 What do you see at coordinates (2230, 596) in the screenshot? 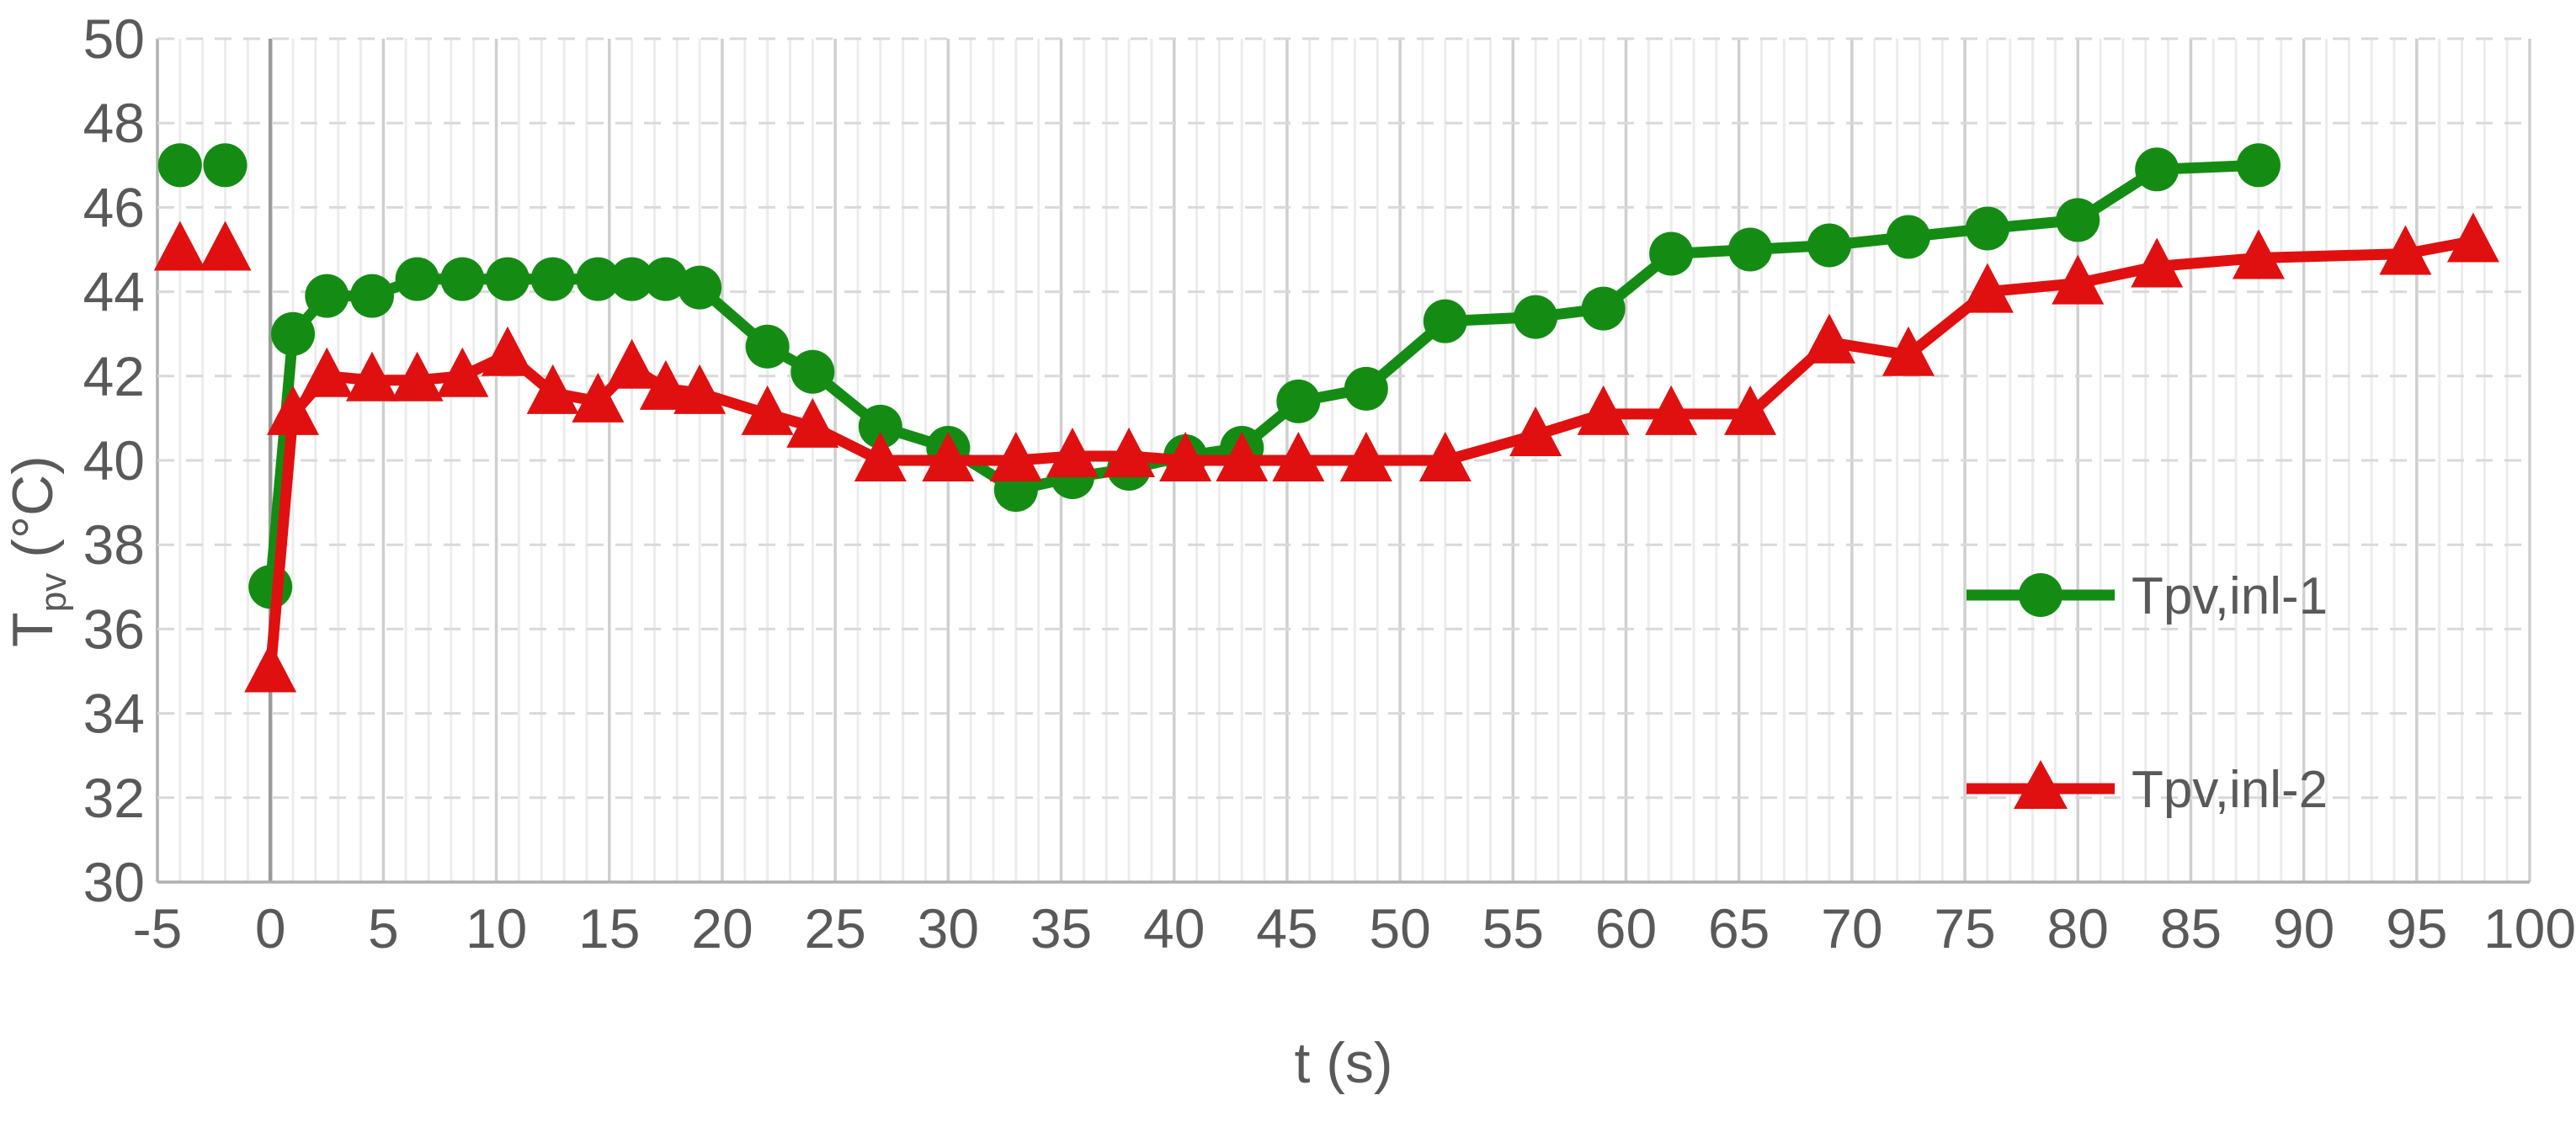
I see `legend-label-series1: Tpv,inl-1` at bounding box center [2230, 596].